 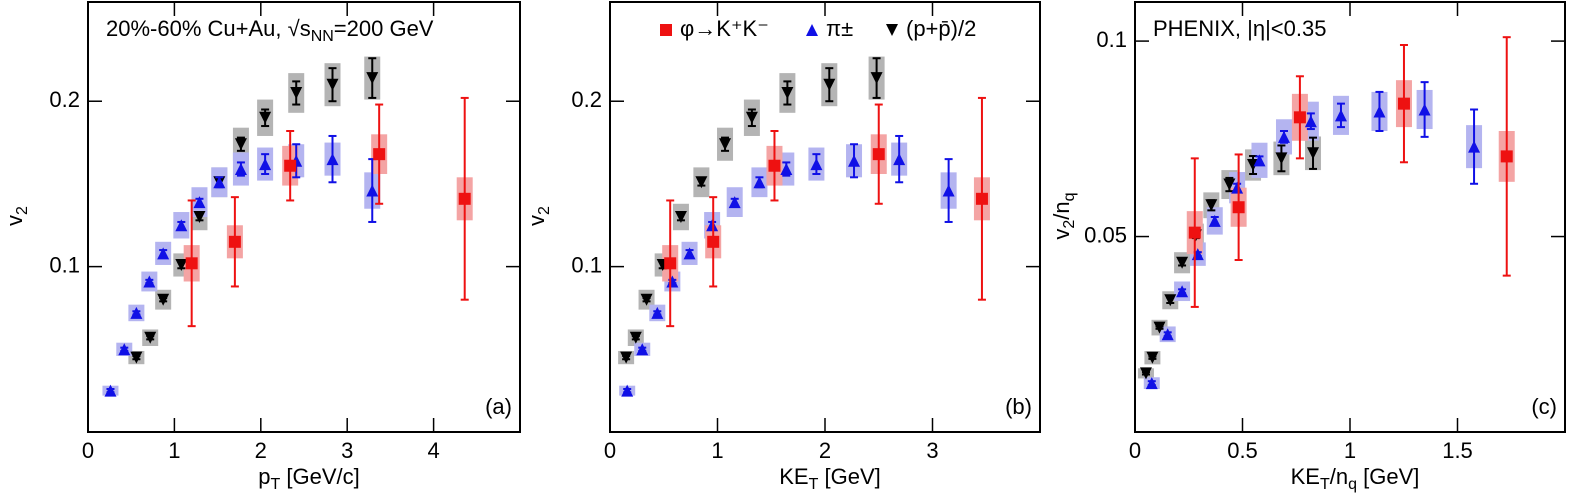 What do you see at coordinates (498, 406) in the screenshot?
I see `panel-label: (a)` at bounding box center [498, 406].